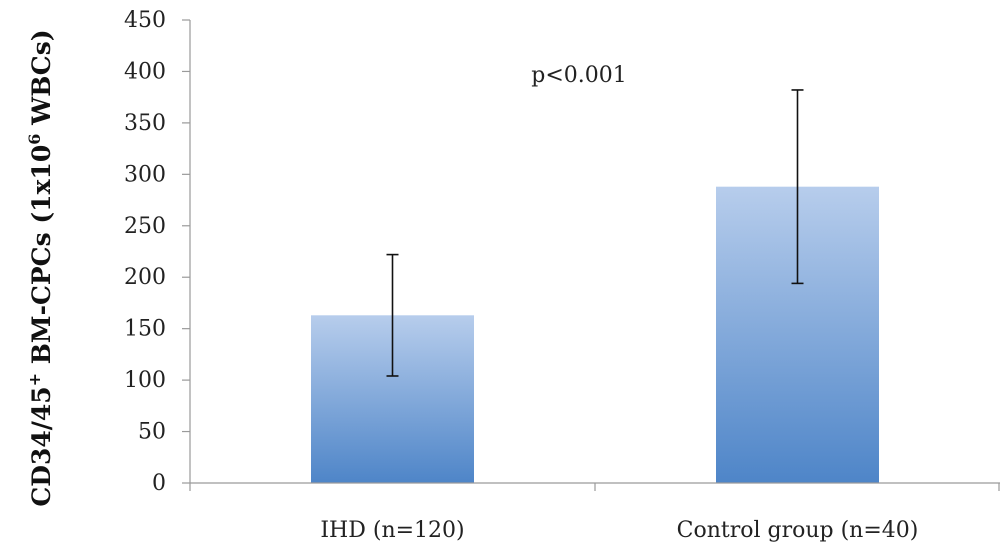 The width and height of the screenshot is (1000, 547). What do you see at coordinates (152, 432) in the screenshot?
I see `y-tick-label: 50` at bounding box center [152, 432].